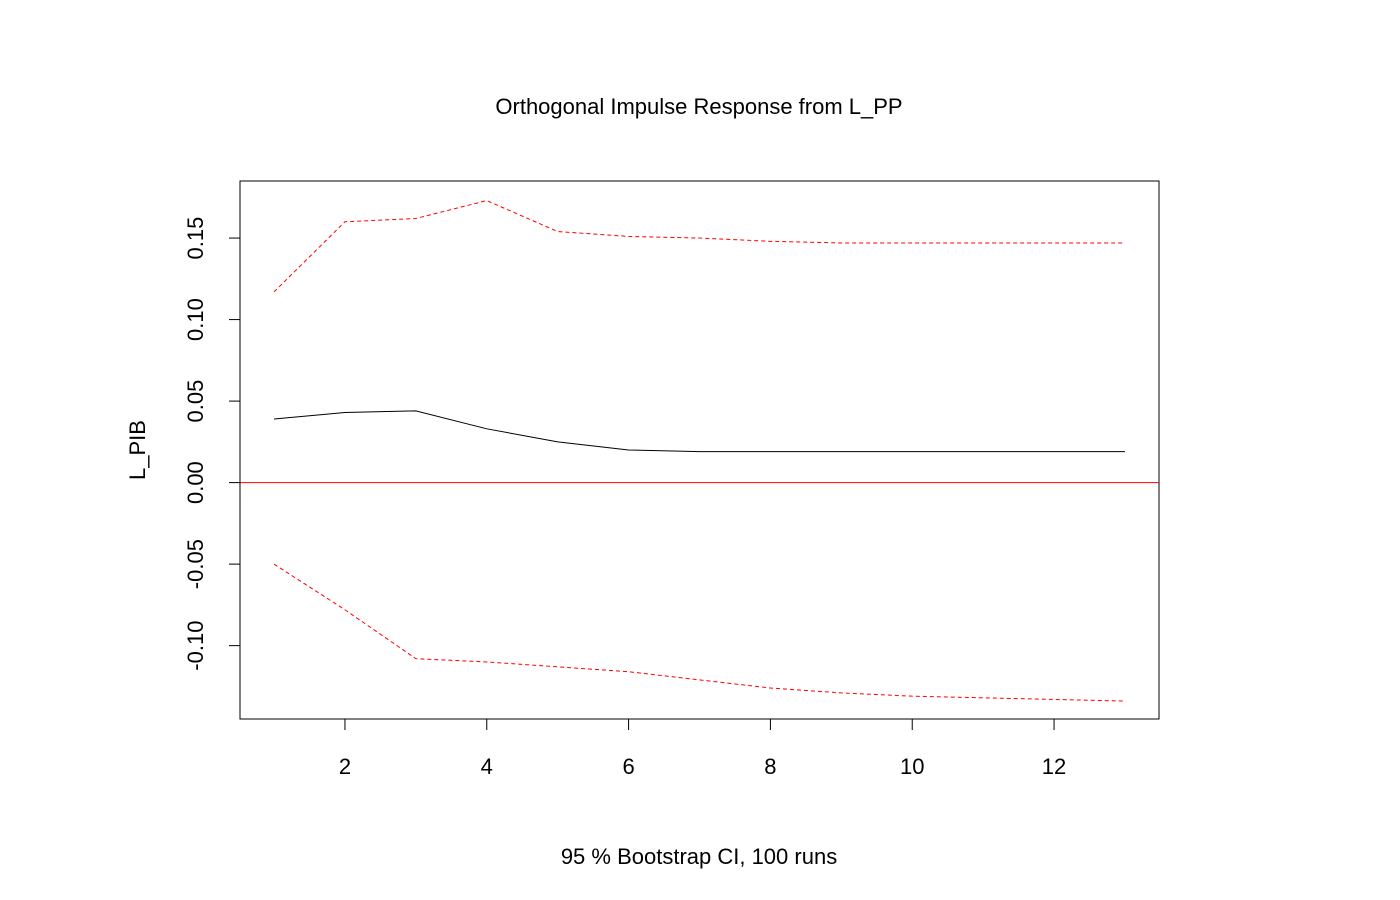  What do you see at coordinates (195, 401) in the screenshot?
I see `y-tick-label: 0.05` at bounding box center [195, 401].